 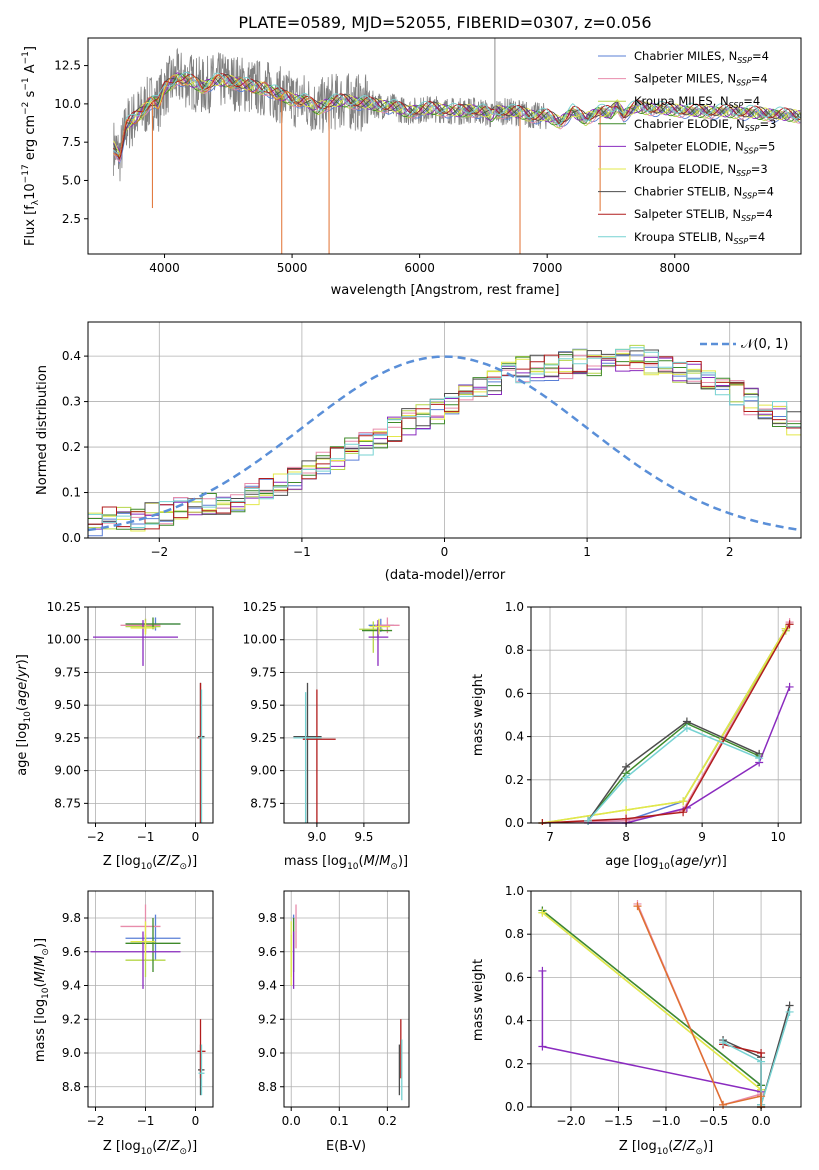 I want to click on age-vs-z-xtick-label: −2, so click(x=96, y=837).